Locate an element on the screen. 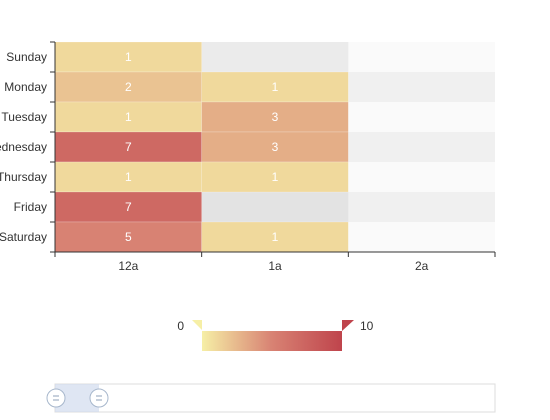 This screenshot has width=550, height=420. data-zoom-track is located at coordinates (275, 398).